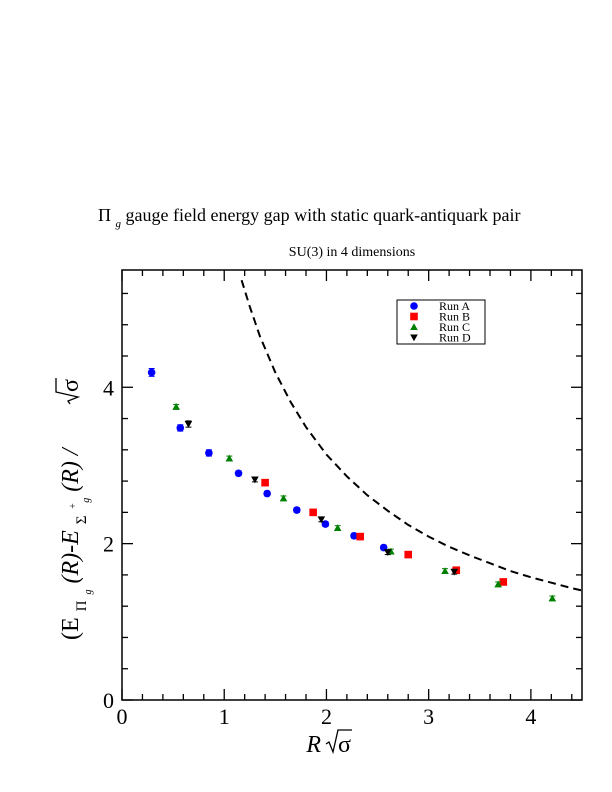  I want to click on y-axis-label: (E Π g (R)-E Σ + g (R) / σ, so click(76, 509).